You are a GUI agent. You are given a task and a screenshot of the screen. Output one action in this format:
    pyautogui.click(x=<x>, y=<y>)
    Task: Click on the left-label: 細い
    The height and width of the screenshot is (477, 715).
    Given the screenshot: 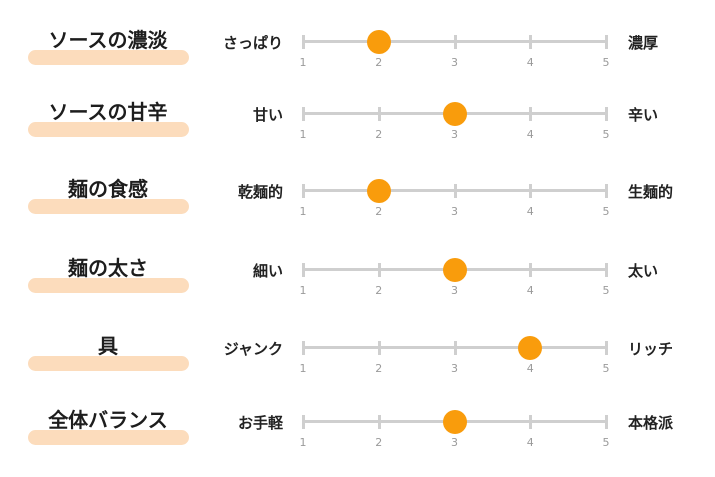 What is the action you would take?
    pyautogui.click(x=267, y=271)
    